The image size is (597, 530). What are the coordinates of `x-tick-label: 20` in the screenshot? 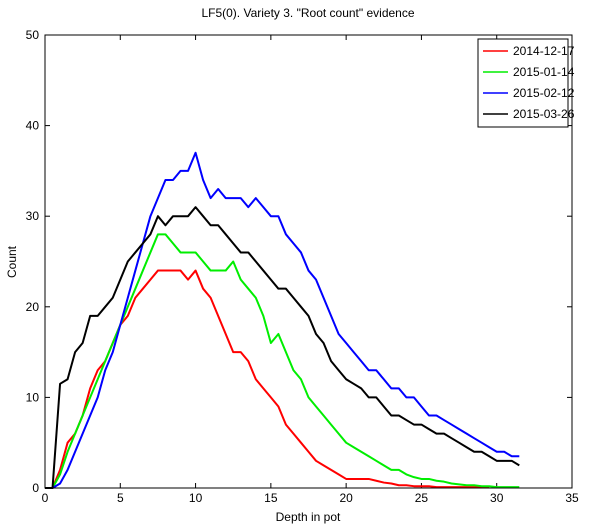 It's located at (346, 498).